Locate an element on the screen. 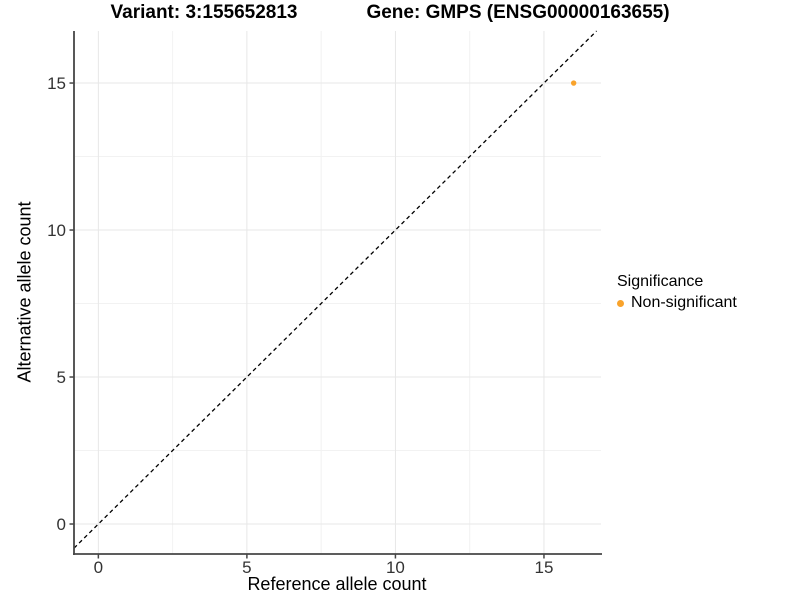 The image size is (800, 600). gene-title: Gene: GMPS (ENSG00000163655) is located at coordinates (518, 12).